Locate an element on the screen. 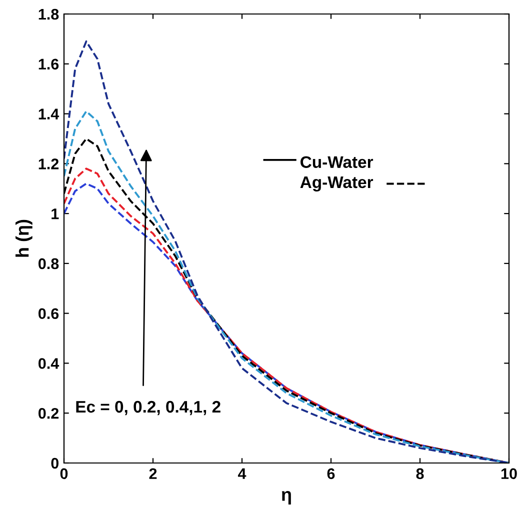  x-tick-label: 6 is located at coordinates (331, 474).